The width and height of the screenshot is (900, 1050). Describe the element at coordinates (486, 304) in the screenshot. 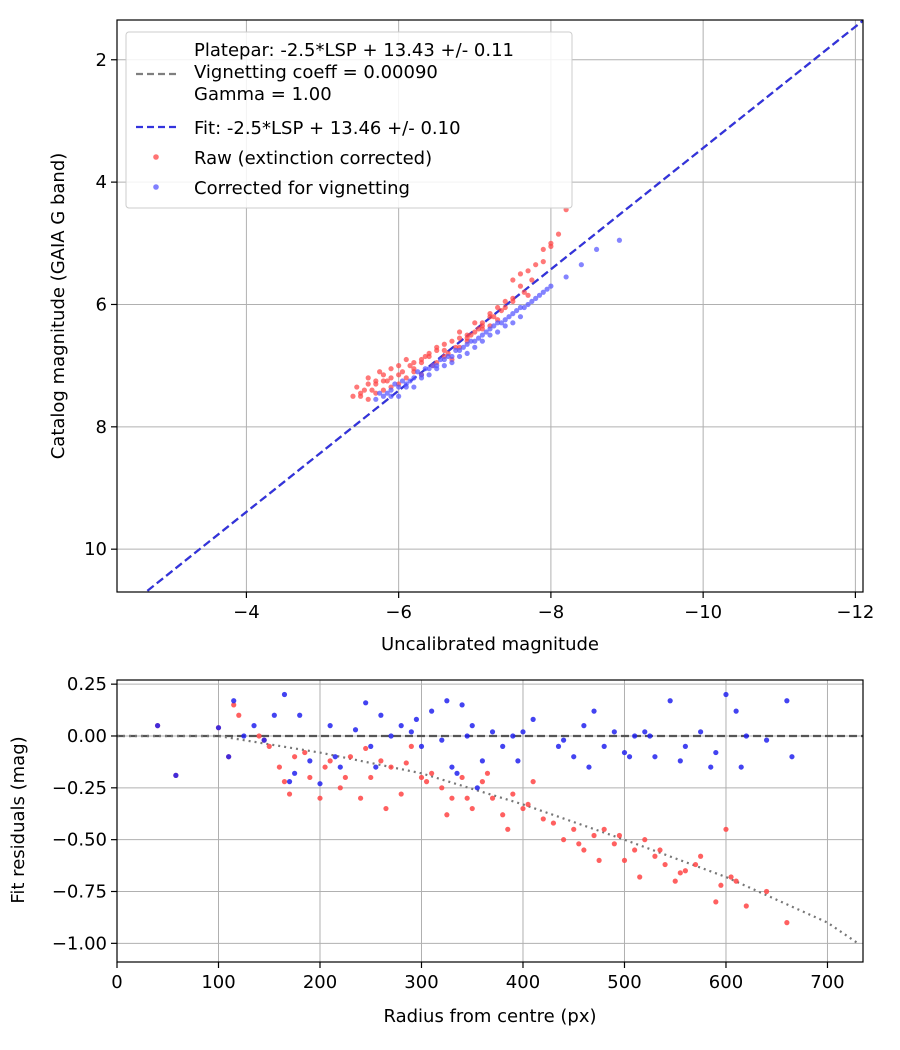

I see `top-scatter-points` at that location.